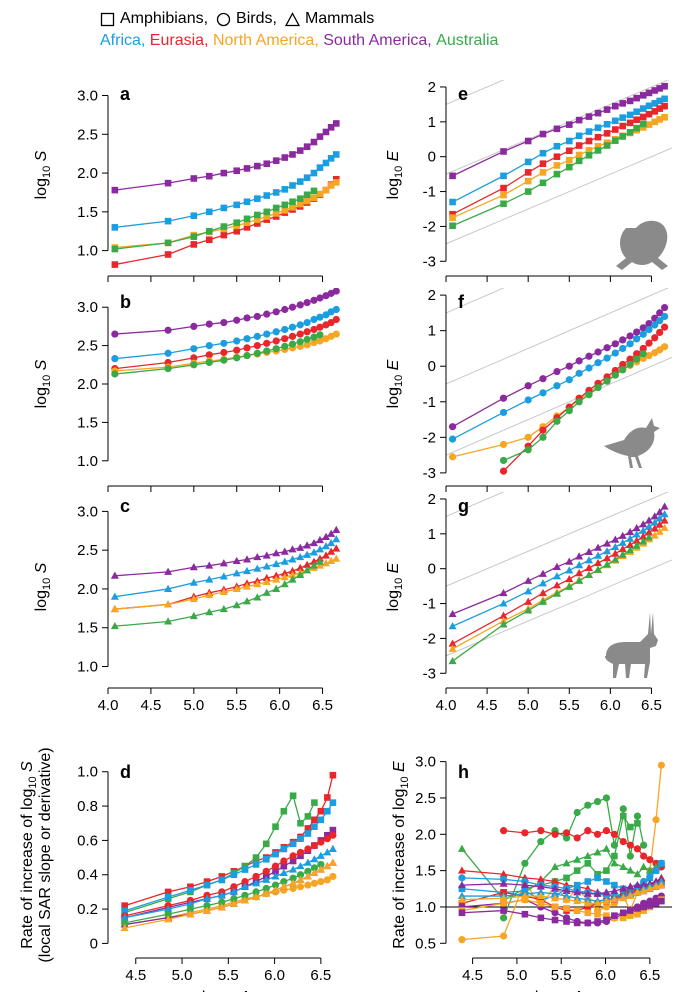 Image resolution: width=688 pixels, height=992 pixels. What do you see at coordinates (487, 705) in the screenshot?
I see `x-tick-label: 4.5` at bounding box center [487, 705].